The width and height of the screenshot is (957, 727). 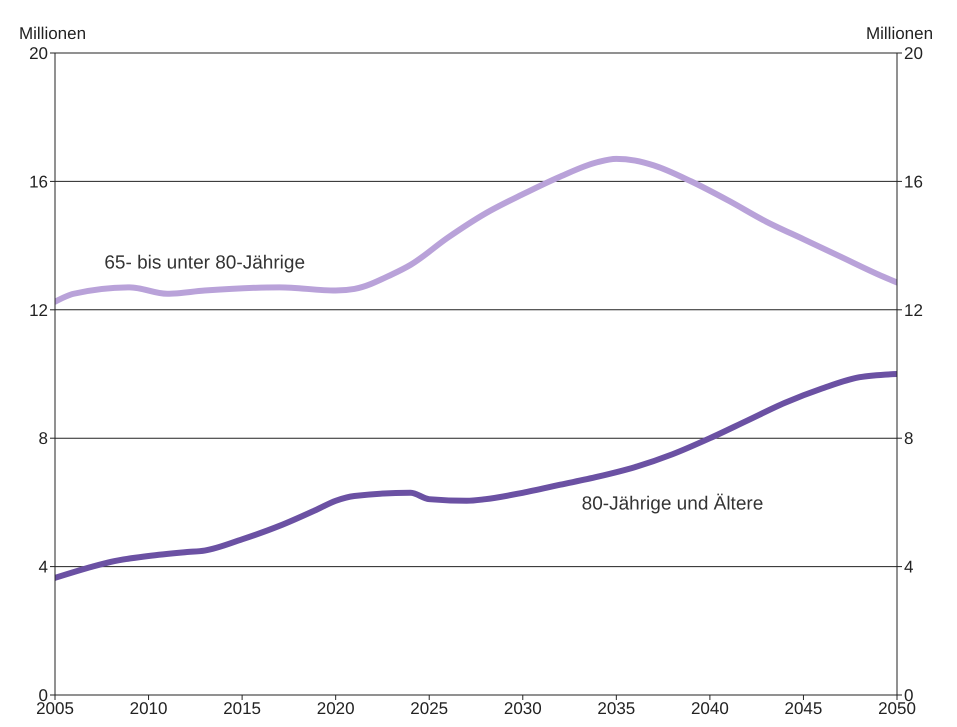 What do you see at coordinates (149, 708) in the screenshot?
I see `x-tick-label: 2010` at bounding box center [149, 708].